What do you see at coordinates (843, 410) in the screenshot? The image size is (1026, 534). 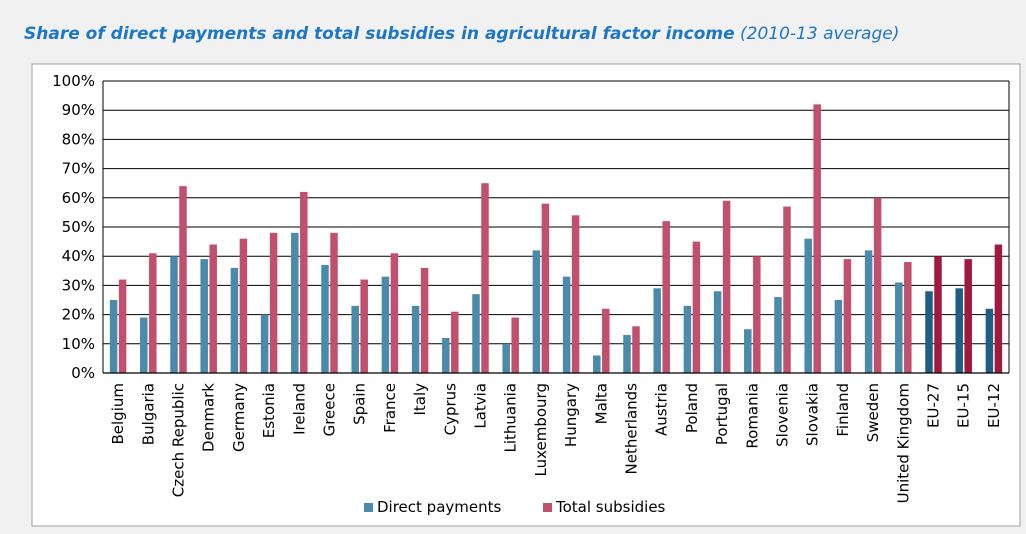 I see `x-tick-label: Finland` at bounding box center [843, 410].